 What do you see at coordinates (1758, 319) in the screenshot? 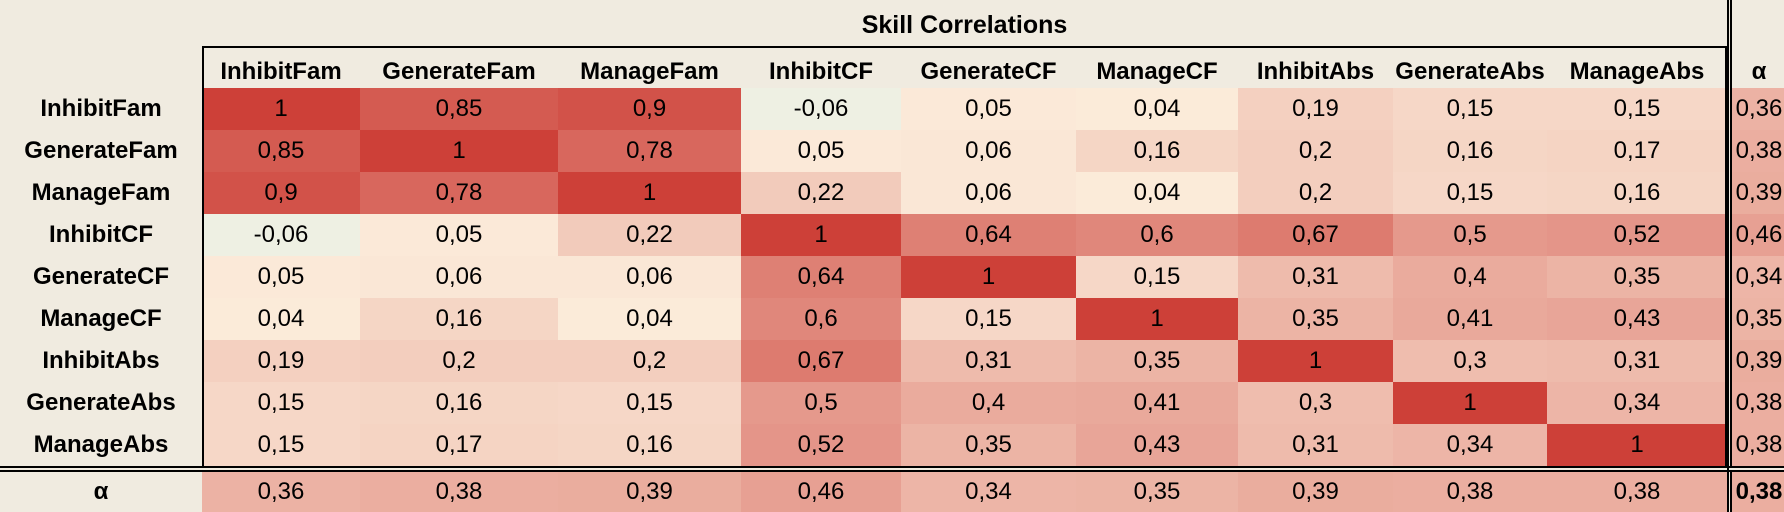
I see `alpha-cell: 0,35` at bounding box center [1758, 319].